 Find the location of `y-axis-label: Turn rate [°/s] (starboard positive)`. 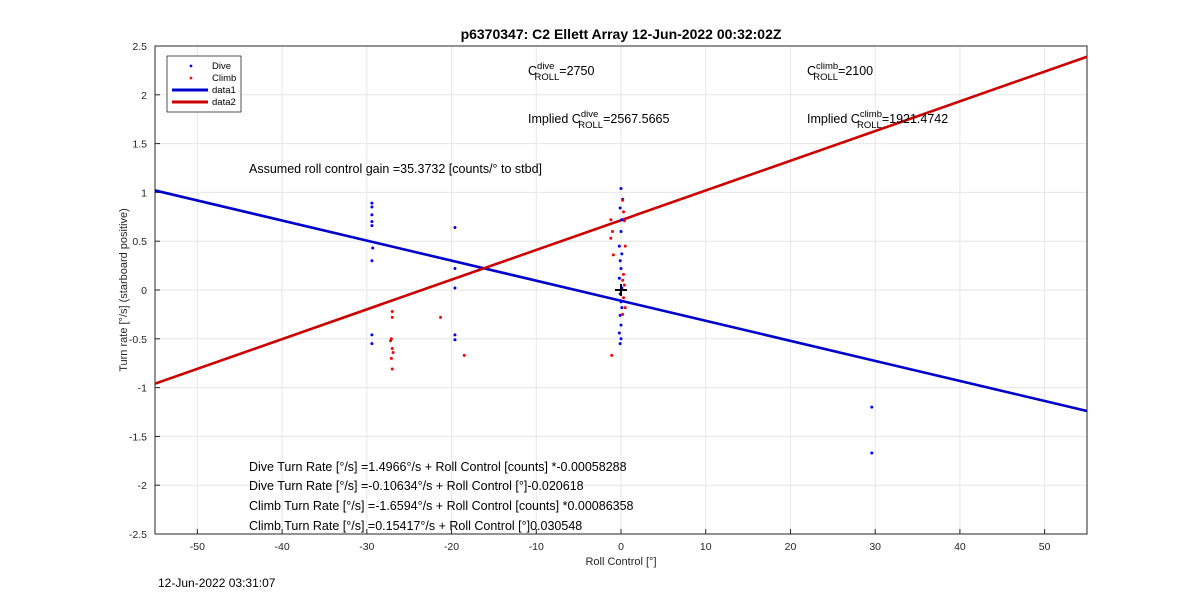

y-axis-label: Turn rate [°/s] (starboard positive) is located at coordinates (124, 290).